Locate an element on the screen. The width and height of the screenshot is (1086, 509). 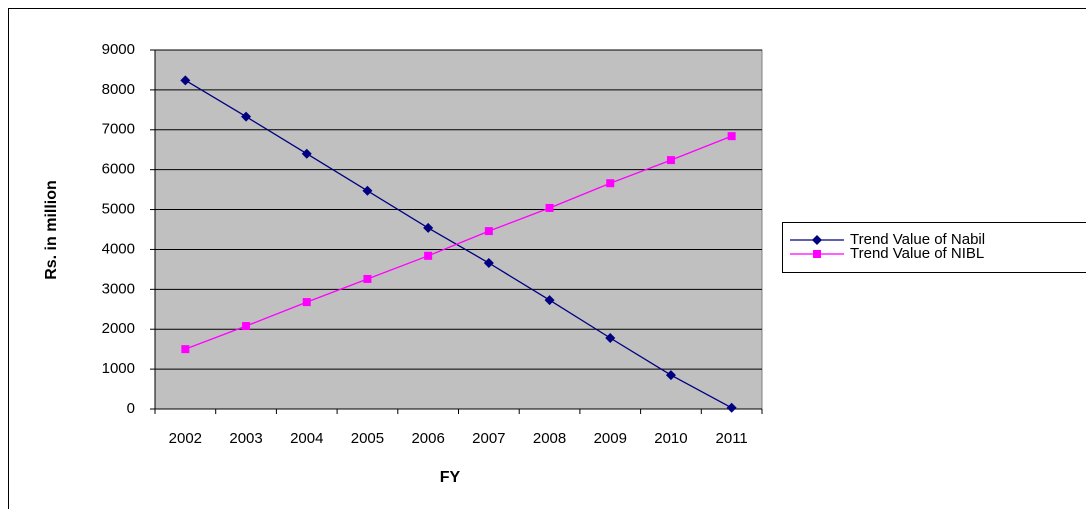
legend is located at coordinates (934, 247).